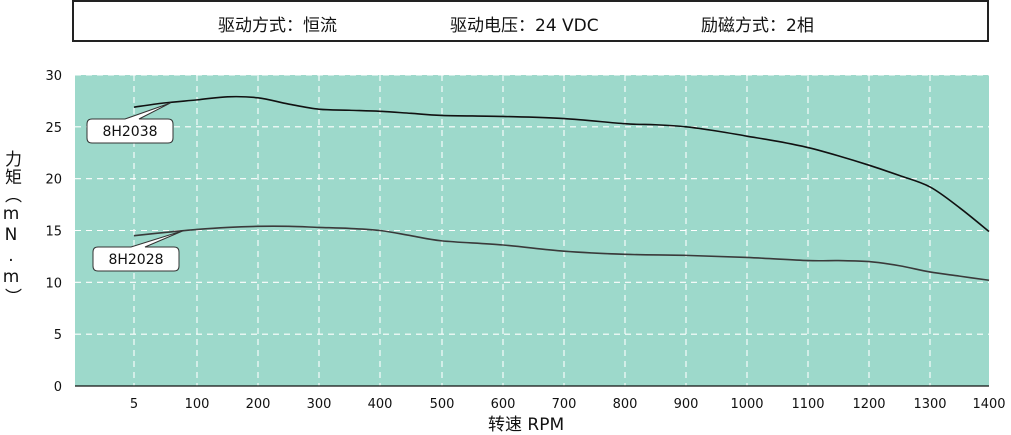  Describe the element at coordinates (524, 26) in the screenshot. I see `drive-voltage-label: 驱动电压：24 VDC` at that location.